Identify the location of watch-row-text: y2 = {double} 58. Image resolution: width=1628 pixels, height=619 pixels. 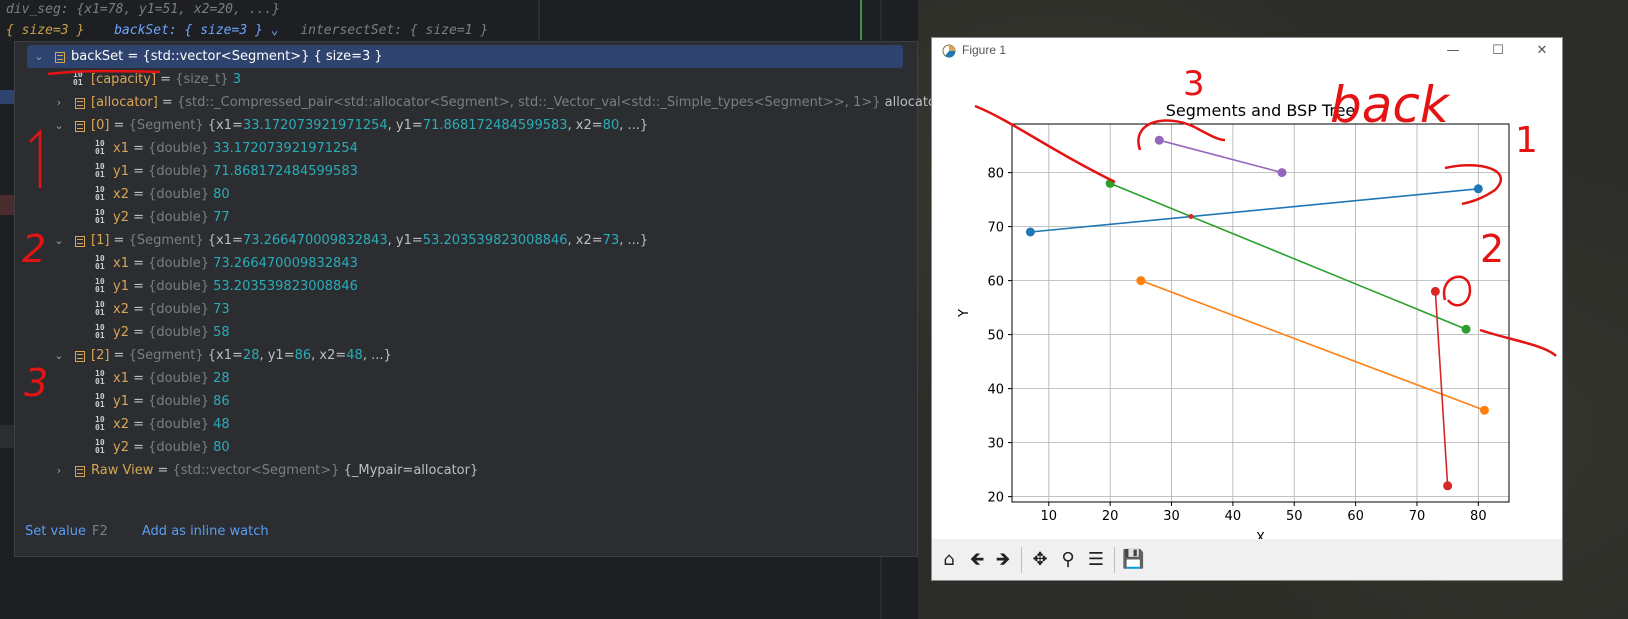
(171, 332).